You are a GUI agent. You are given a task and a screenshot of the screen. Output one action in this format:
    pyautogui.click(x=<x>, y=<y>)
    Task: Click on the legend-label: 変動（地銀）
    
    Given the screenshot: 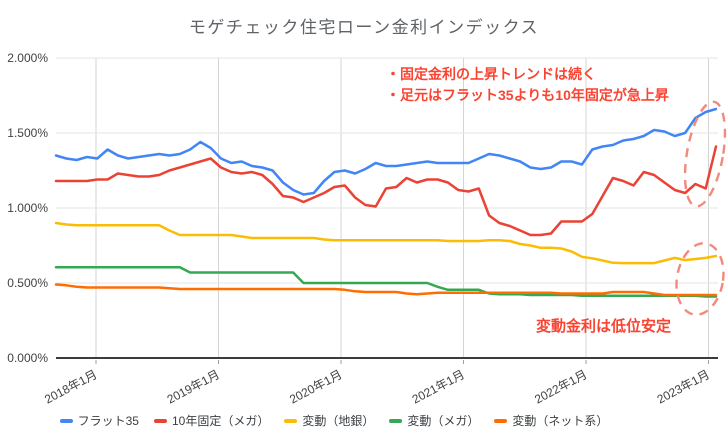 What is the action you would take?
    pyautogui.click(x=338, y=421)
    